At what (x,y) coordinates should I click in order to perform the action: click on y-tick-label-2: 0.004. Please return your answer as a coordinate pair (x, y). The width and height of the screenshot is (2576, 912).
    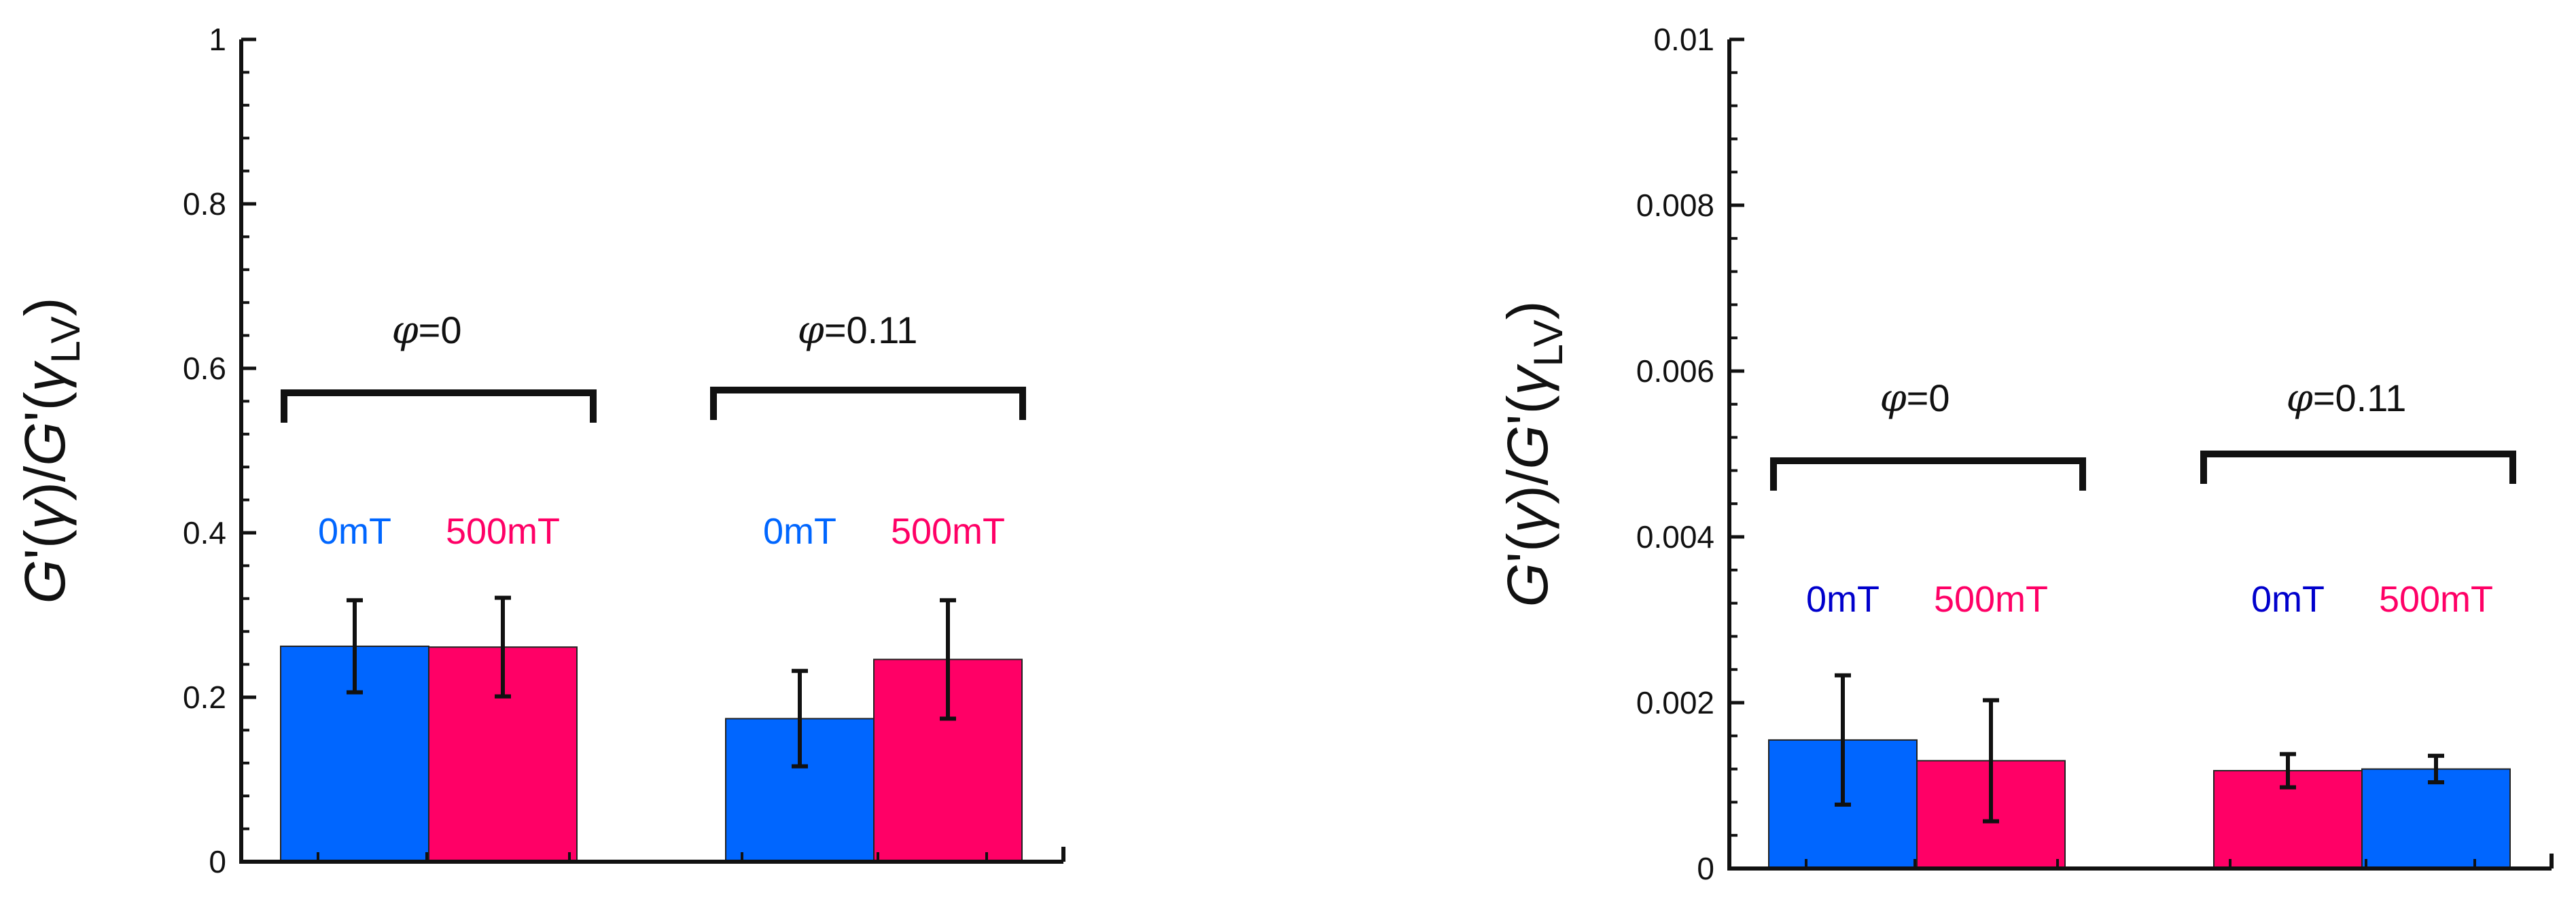
    Looking at the image, I should click on (1675, 537).